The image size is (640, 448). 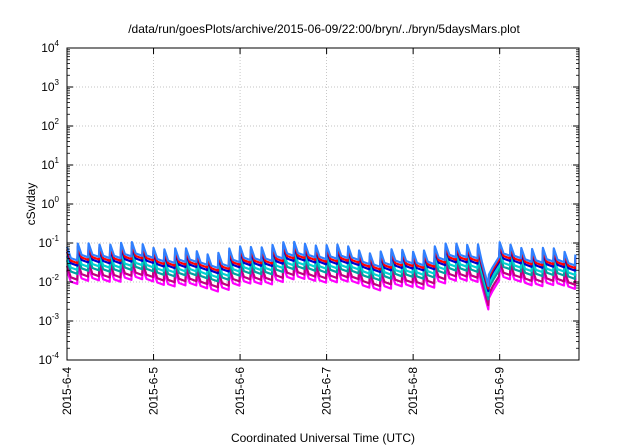 I want to click on x-tick-label: 2015-6-6, so click(x=240, y=391).